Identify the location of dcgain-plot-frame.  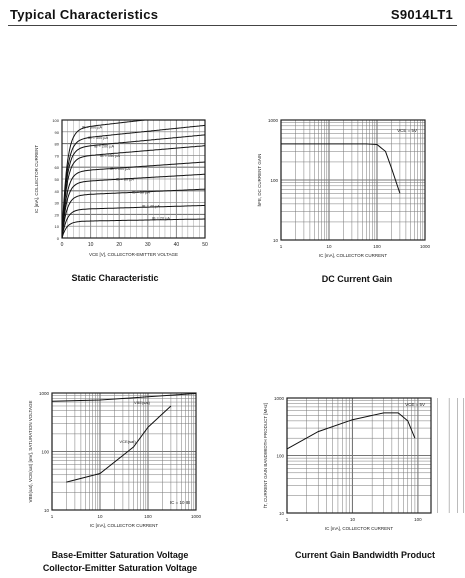
(353, 180).